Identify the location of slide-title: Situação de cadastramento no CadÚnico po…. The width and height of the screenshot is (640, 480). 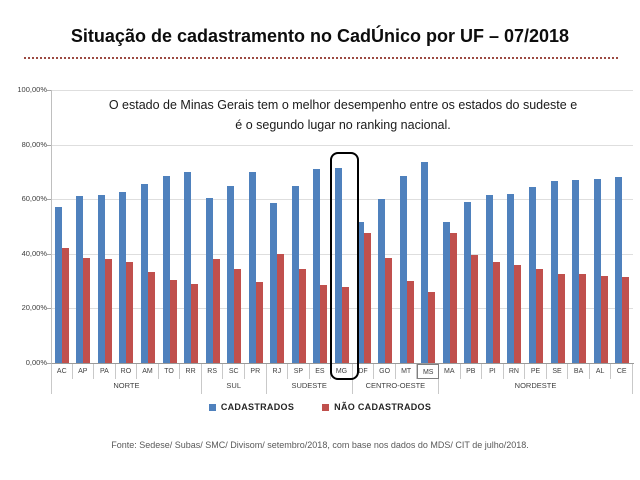
(320, 36).